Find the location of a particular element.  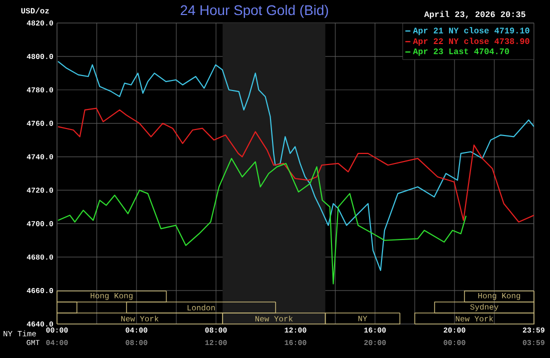

legend-label: Apr 23 Last 4704.70 is located at coordinates (460, 52).